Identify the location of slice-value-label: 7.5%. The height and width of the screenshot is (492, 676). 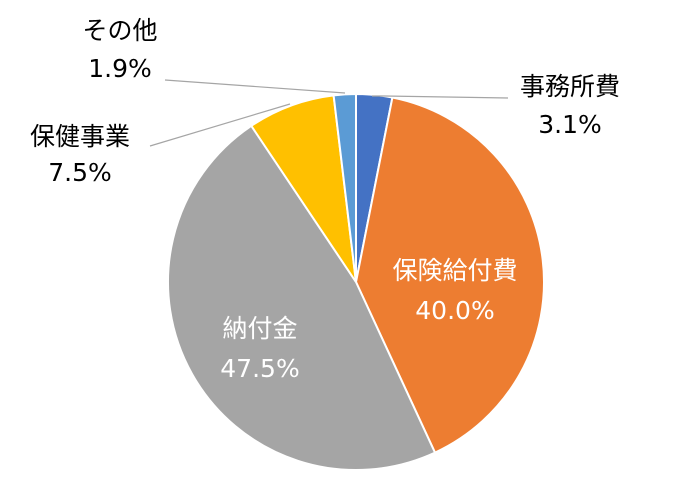
(80, 172).